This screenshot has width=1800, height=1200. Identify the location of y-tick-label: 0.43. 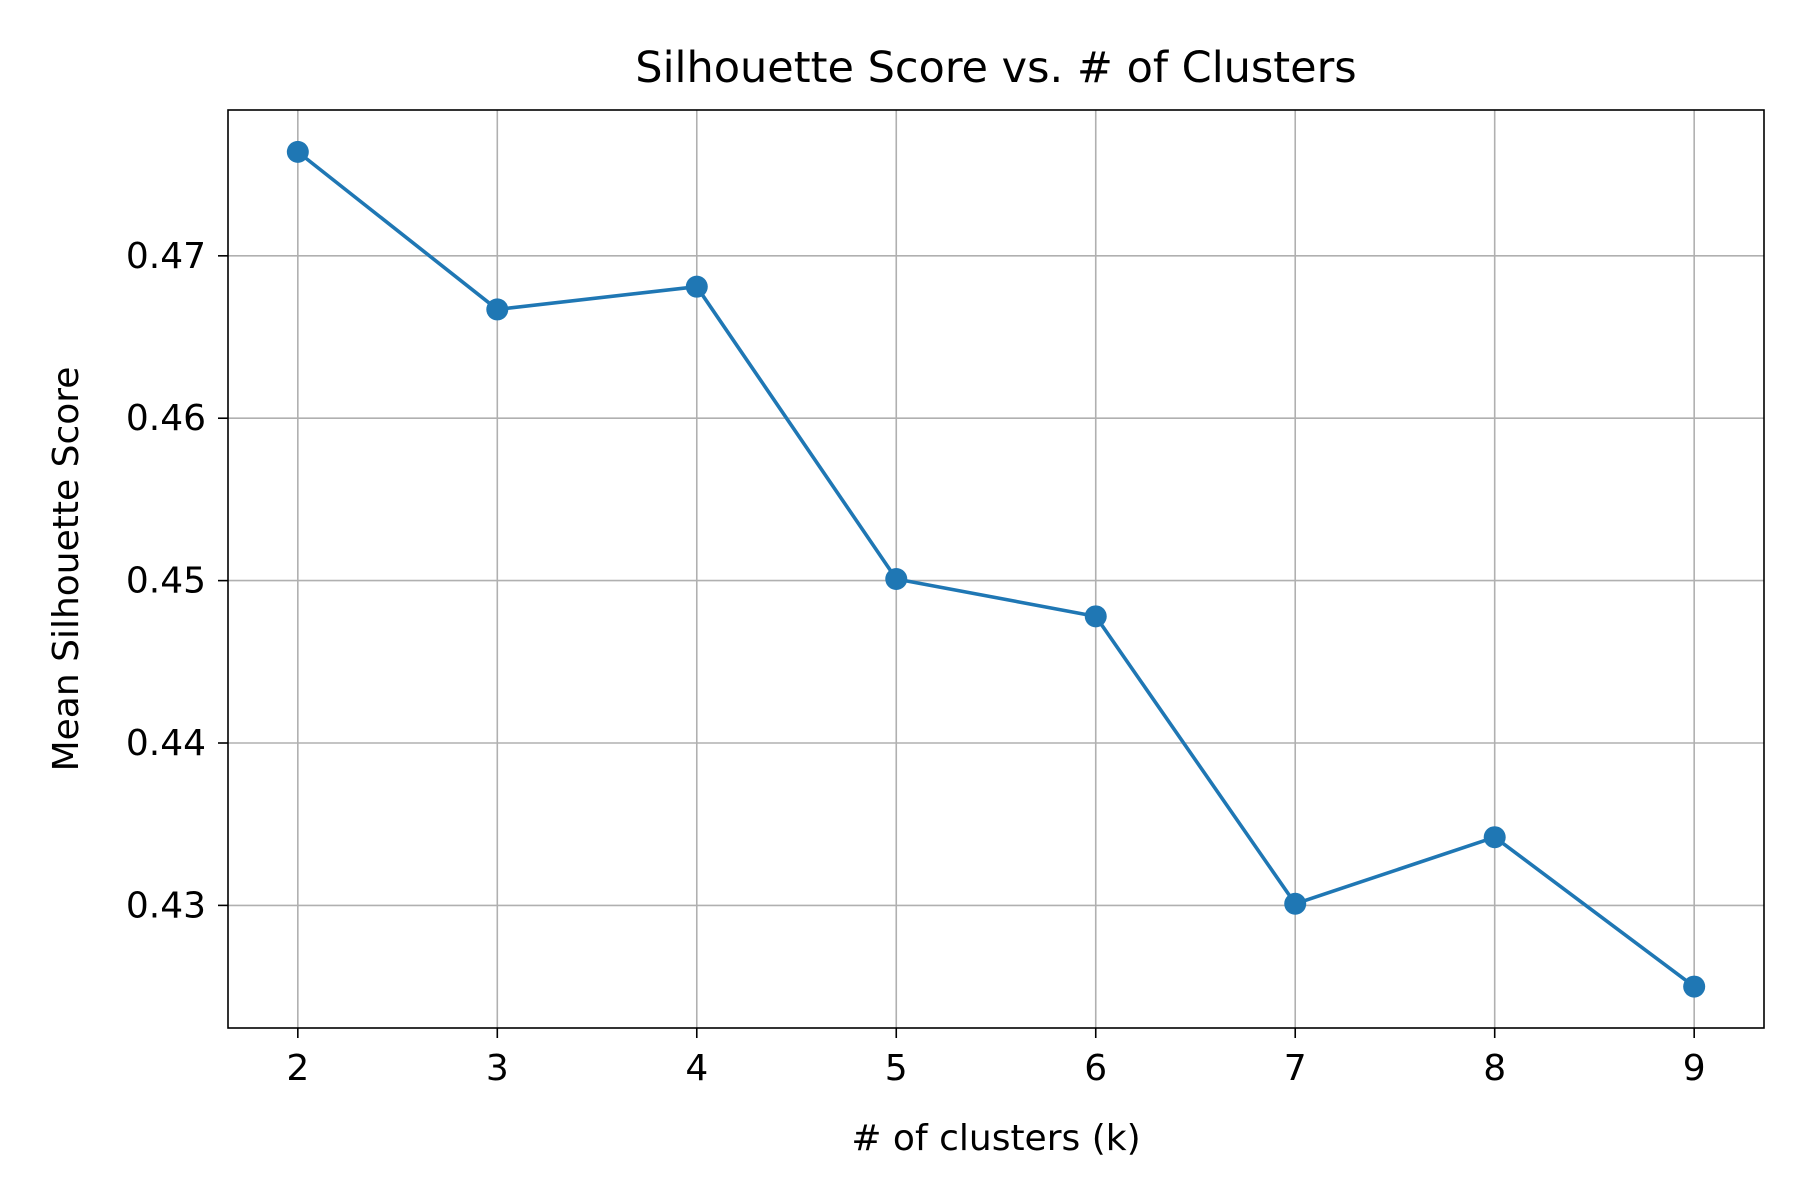
(166, 905).